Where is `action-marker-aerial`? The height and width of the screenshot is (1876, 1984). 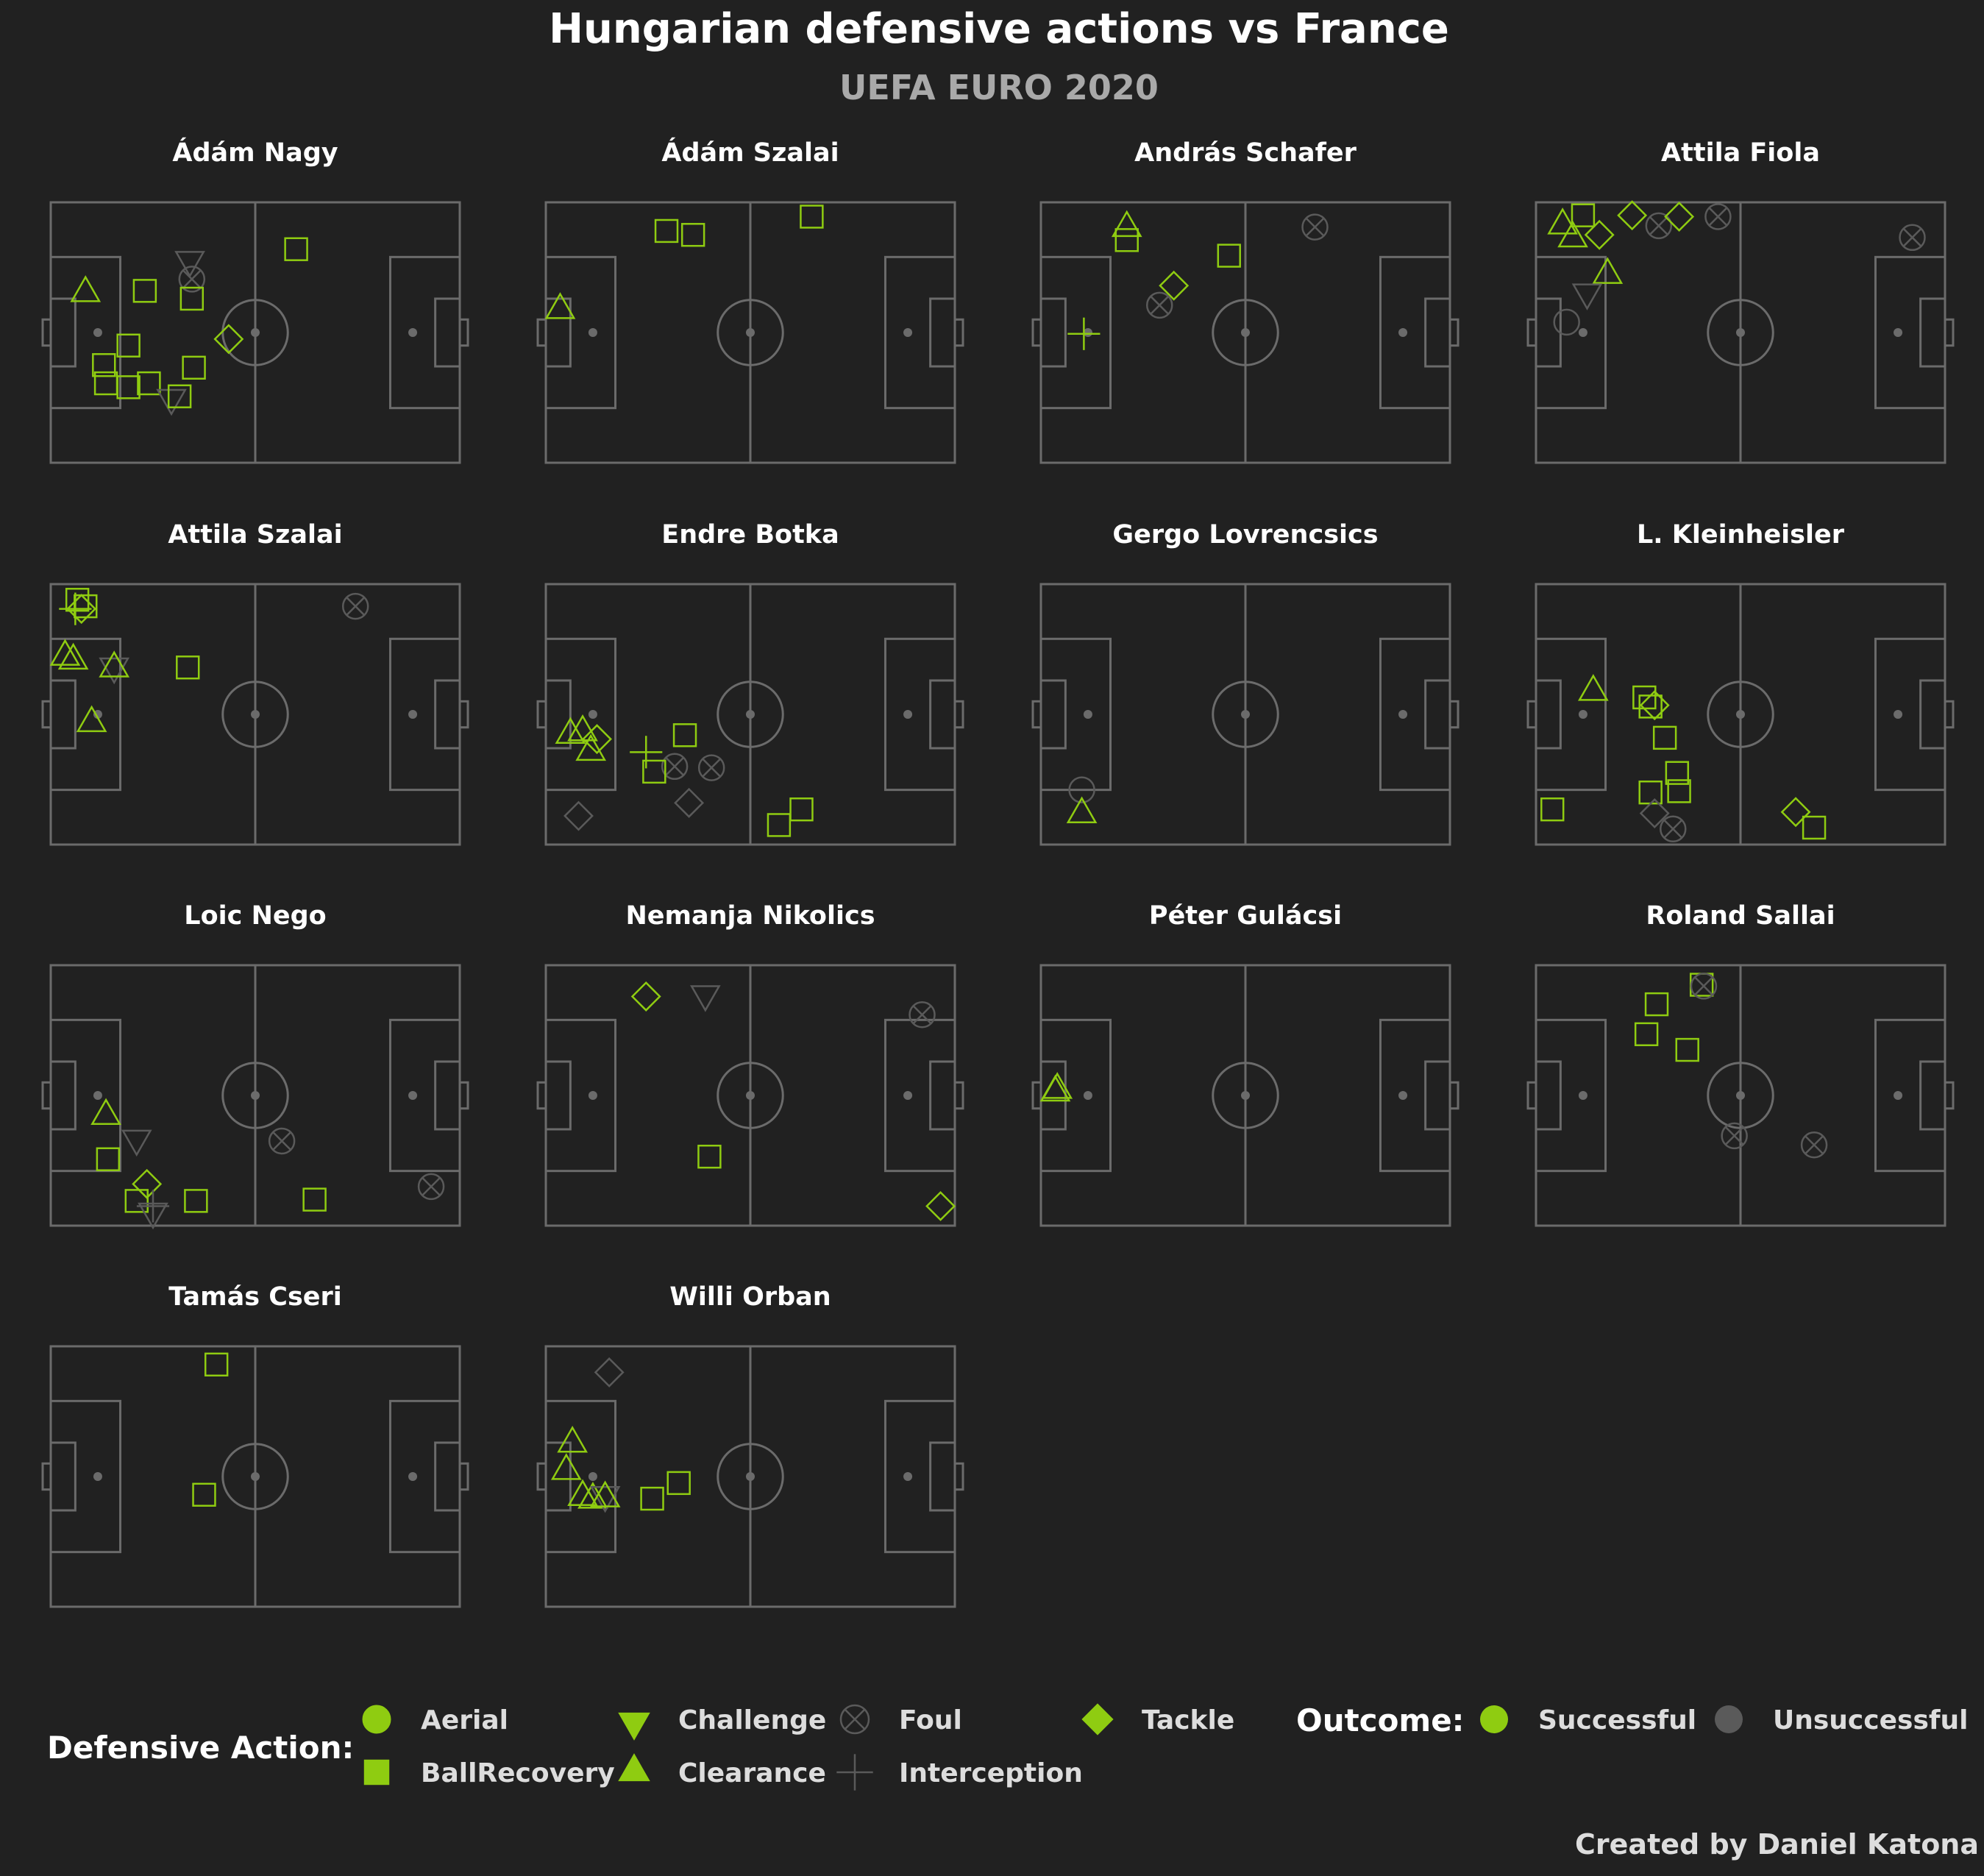
action-marker-aerial is located at coordinates (1566, 322).